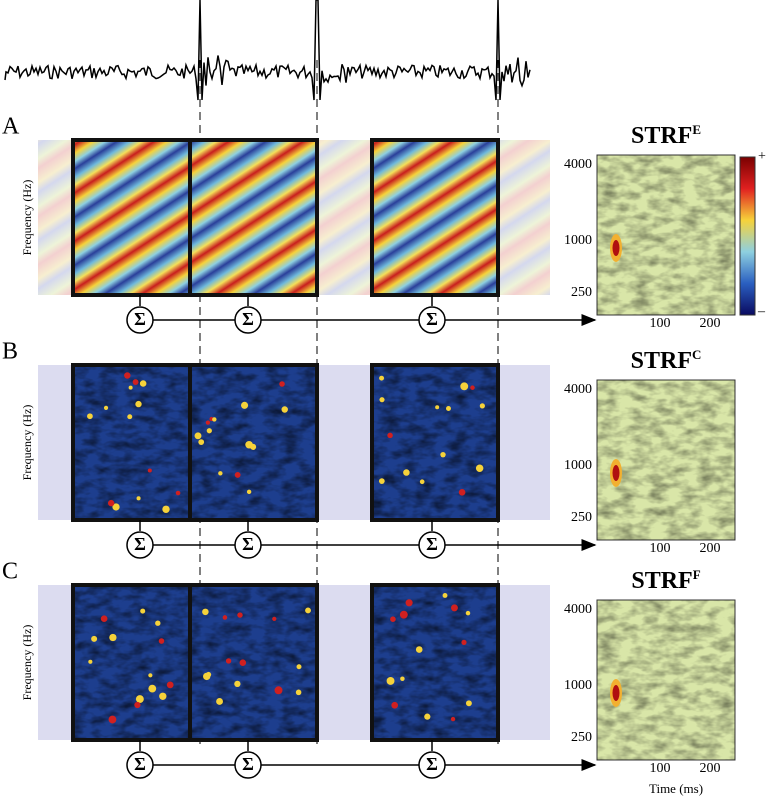 The height and width of the screenshot is (802, 769). I want to click on panel-label: B, so click(10, 352).